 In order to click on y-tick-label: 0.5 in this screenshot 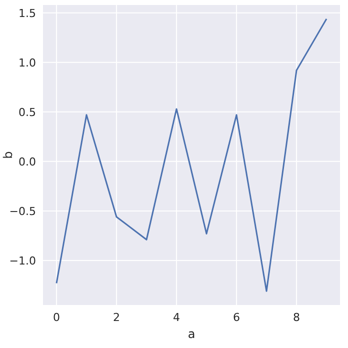, I will do `click(27, 112)`.